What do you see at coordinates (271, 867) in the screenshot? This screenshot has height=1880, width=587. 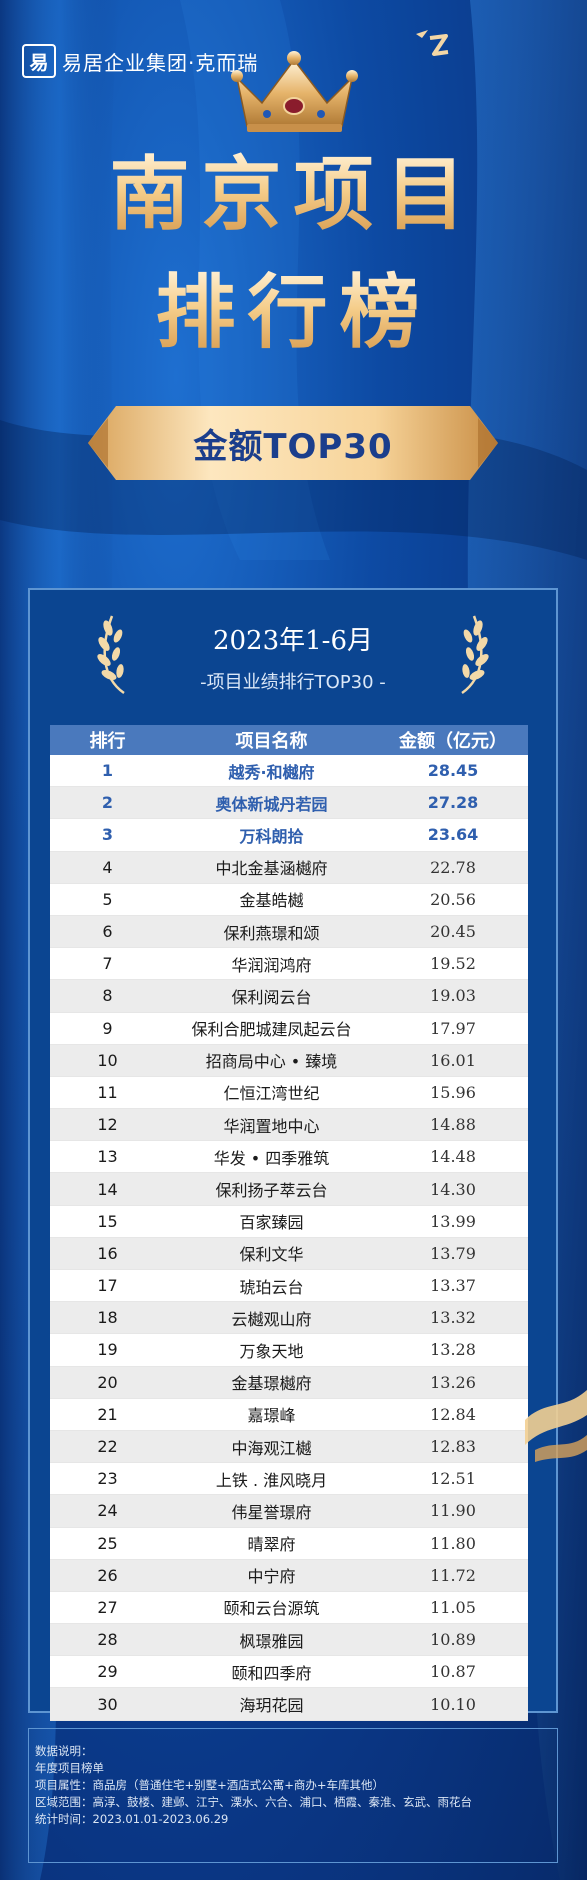 I see `project-name-cell: 中北金基涵樾府` at bounding box center [271, 867].